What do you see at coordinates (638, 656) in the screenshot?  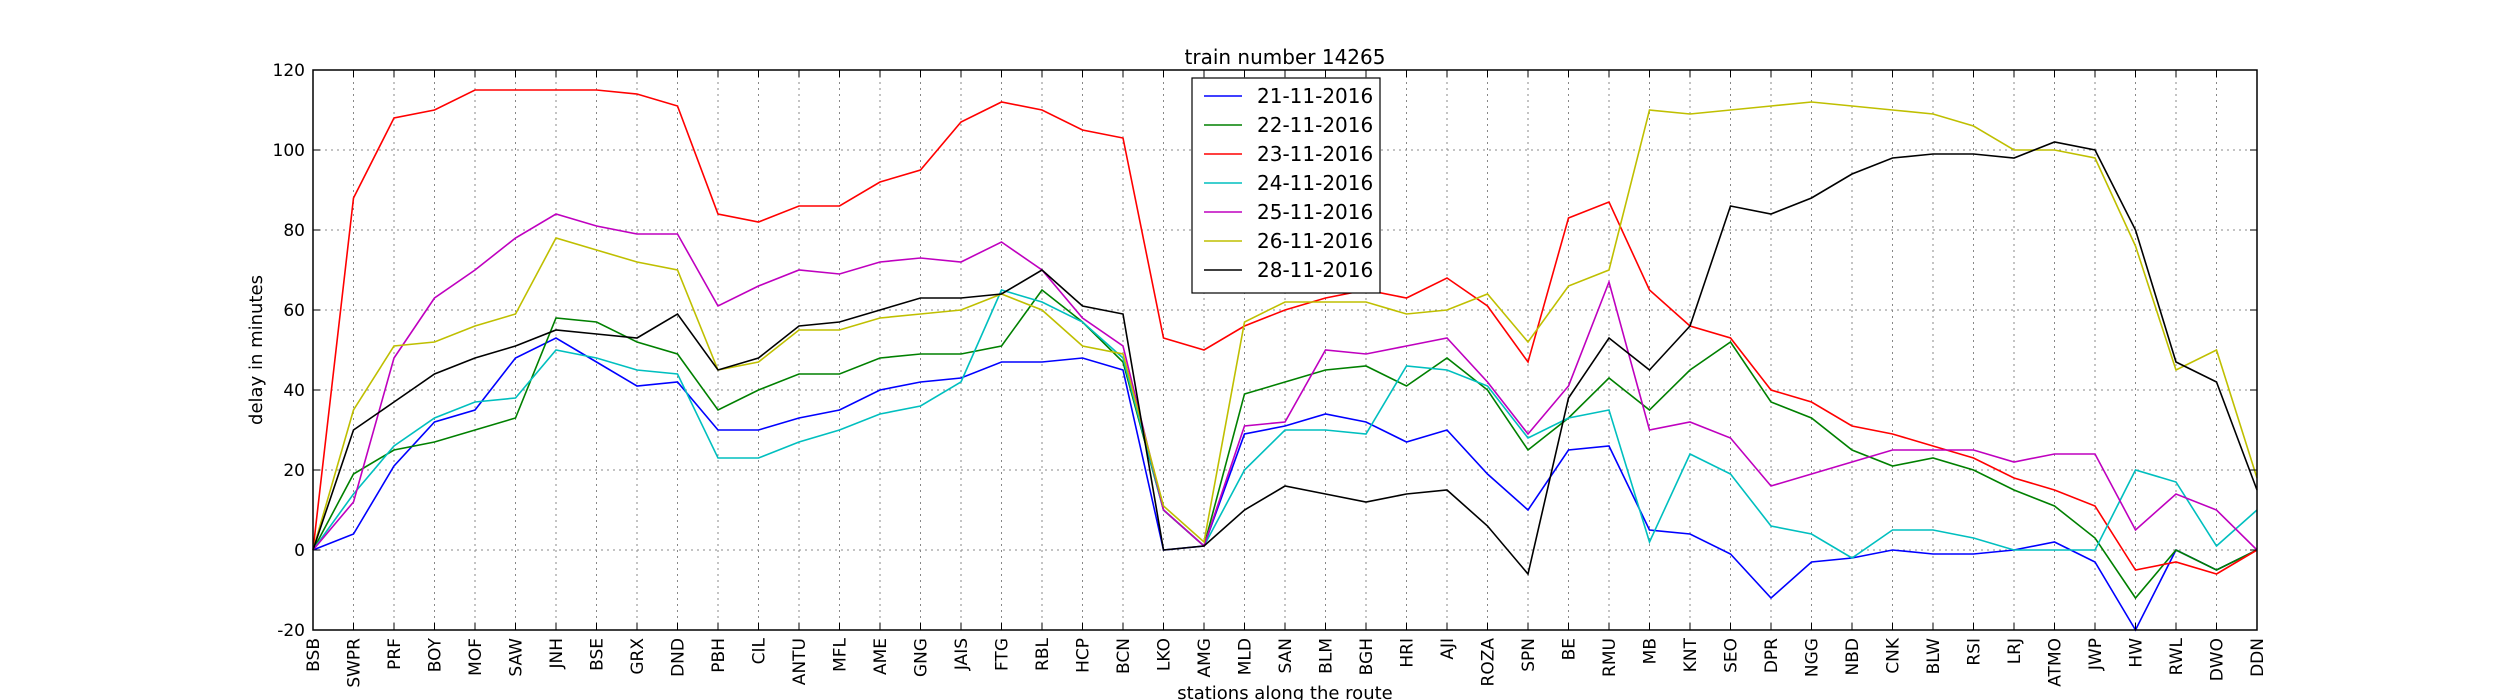 I see `x-tick-label: GRX` at bounding box center [638, 656].